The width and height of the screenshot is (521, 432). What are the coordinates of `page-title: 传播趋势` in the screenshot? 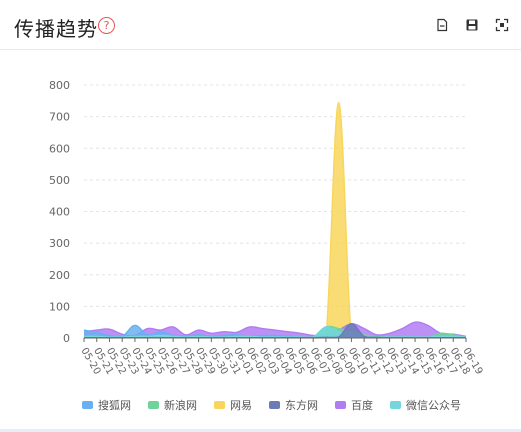 It's located at (56, 29).